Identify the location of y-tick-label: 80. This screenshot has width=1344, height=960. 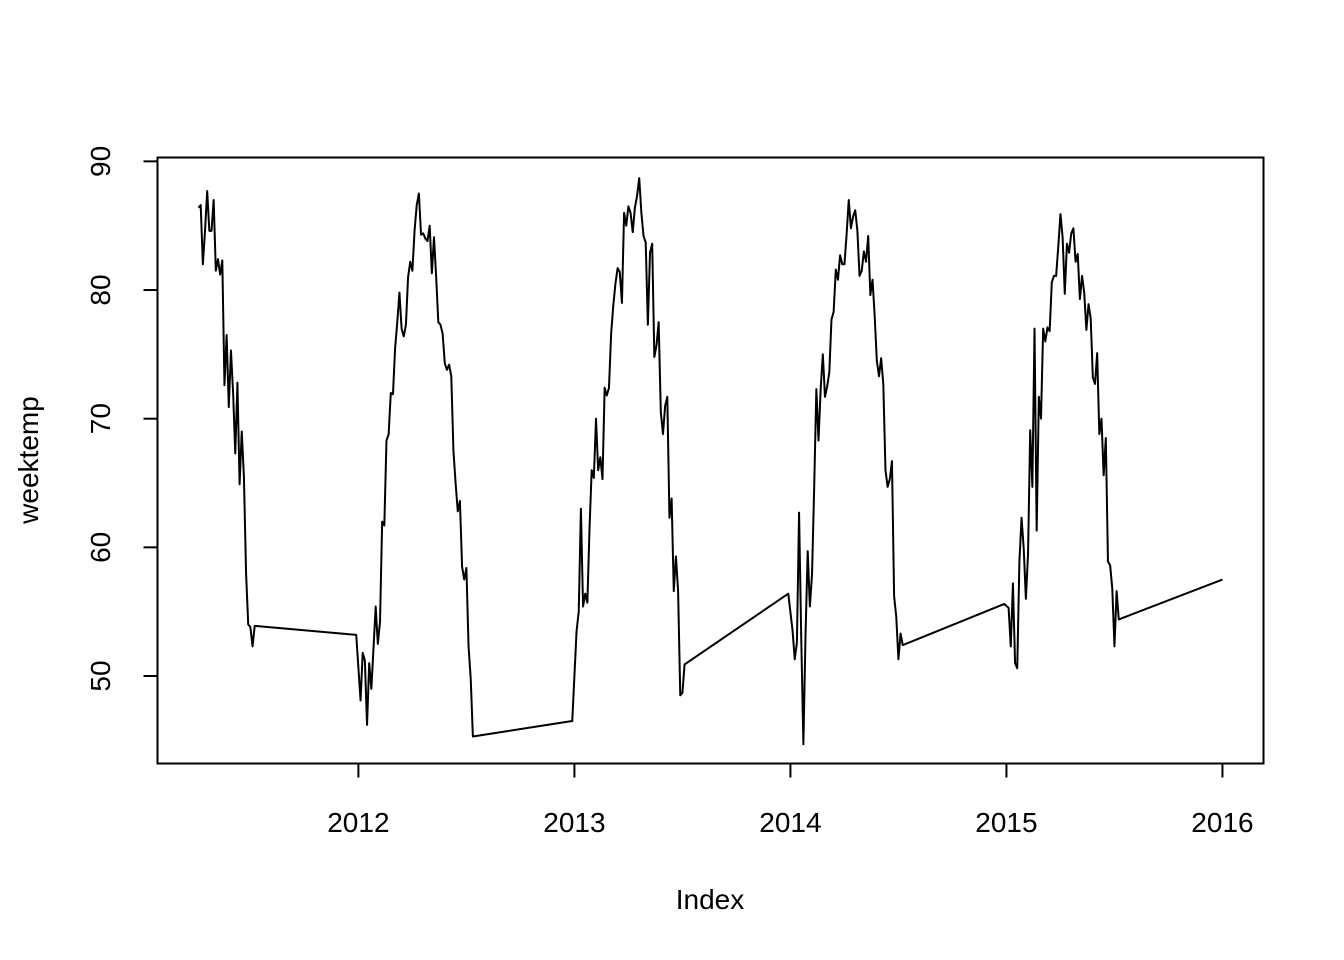
(100, 289).